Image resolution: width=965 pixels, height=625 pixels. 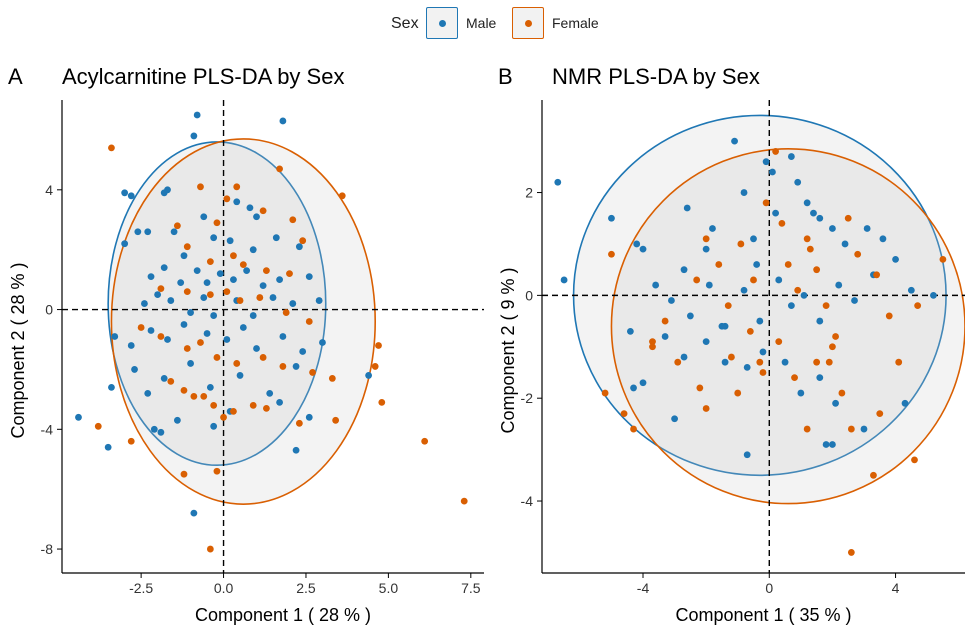 What do you see at coordinates (555, 23) in the screenshot?
I see `legend-item-female: Female` at bounding box center [555, 23].